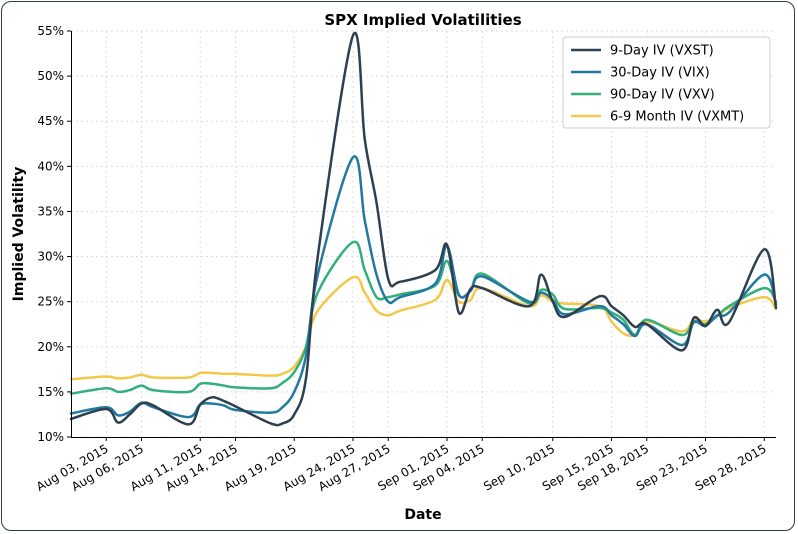  What do you see at coordinates (50, 392) in the screenshot?
I see `y-tick-label: 15%` at bounding box center [50, 392].